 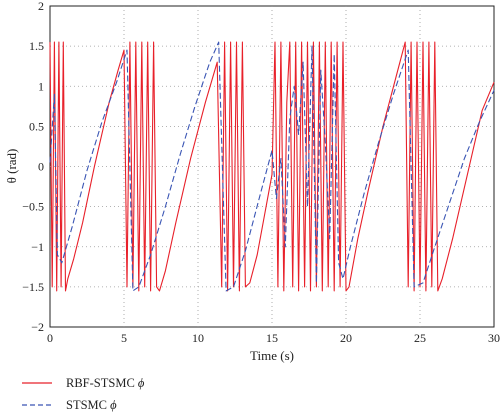 What do you see at coordinates (37, 327) in the screenshot?
I see `y-tick-label: −2` at bounding box center [37, 327].